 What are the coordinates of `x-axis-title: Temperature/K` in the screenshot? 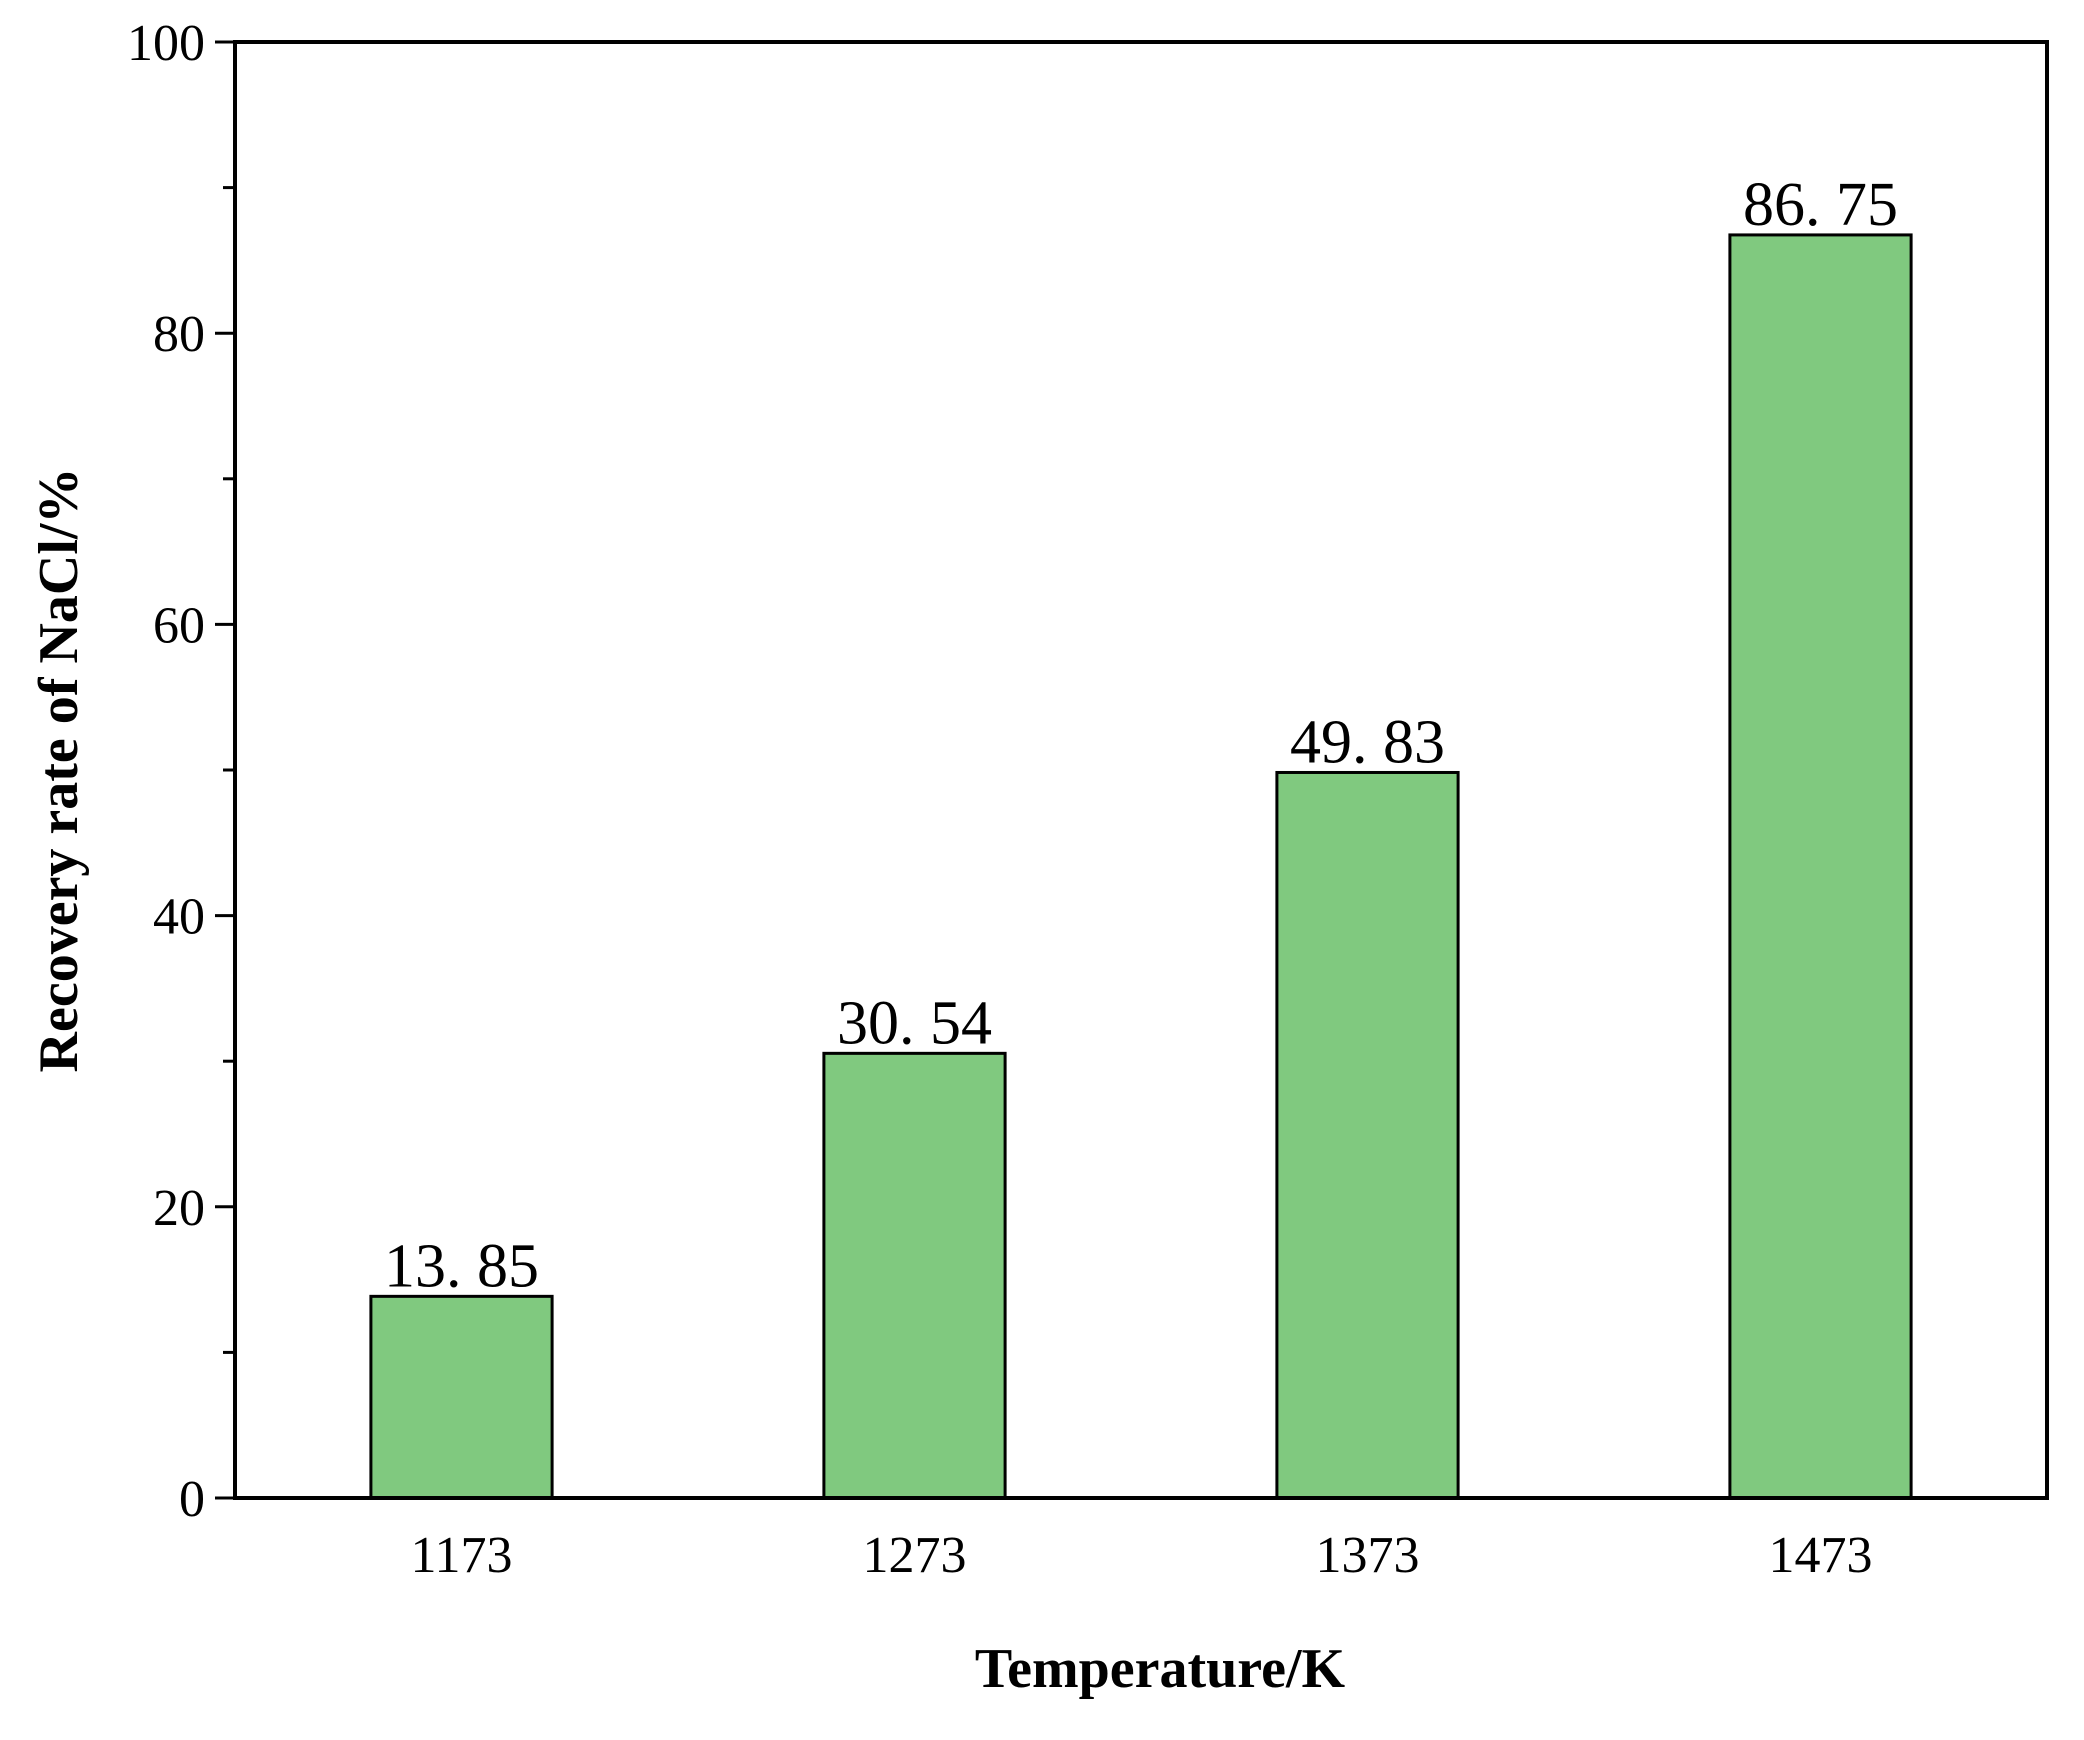 It's located at (1160, 1669).